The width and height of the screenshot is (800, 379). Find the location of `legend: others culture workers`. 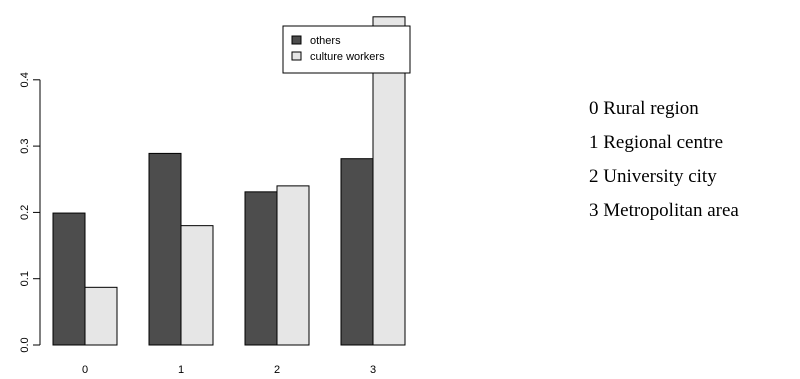

legend: others culture workers is located at coordinates (346, 49).